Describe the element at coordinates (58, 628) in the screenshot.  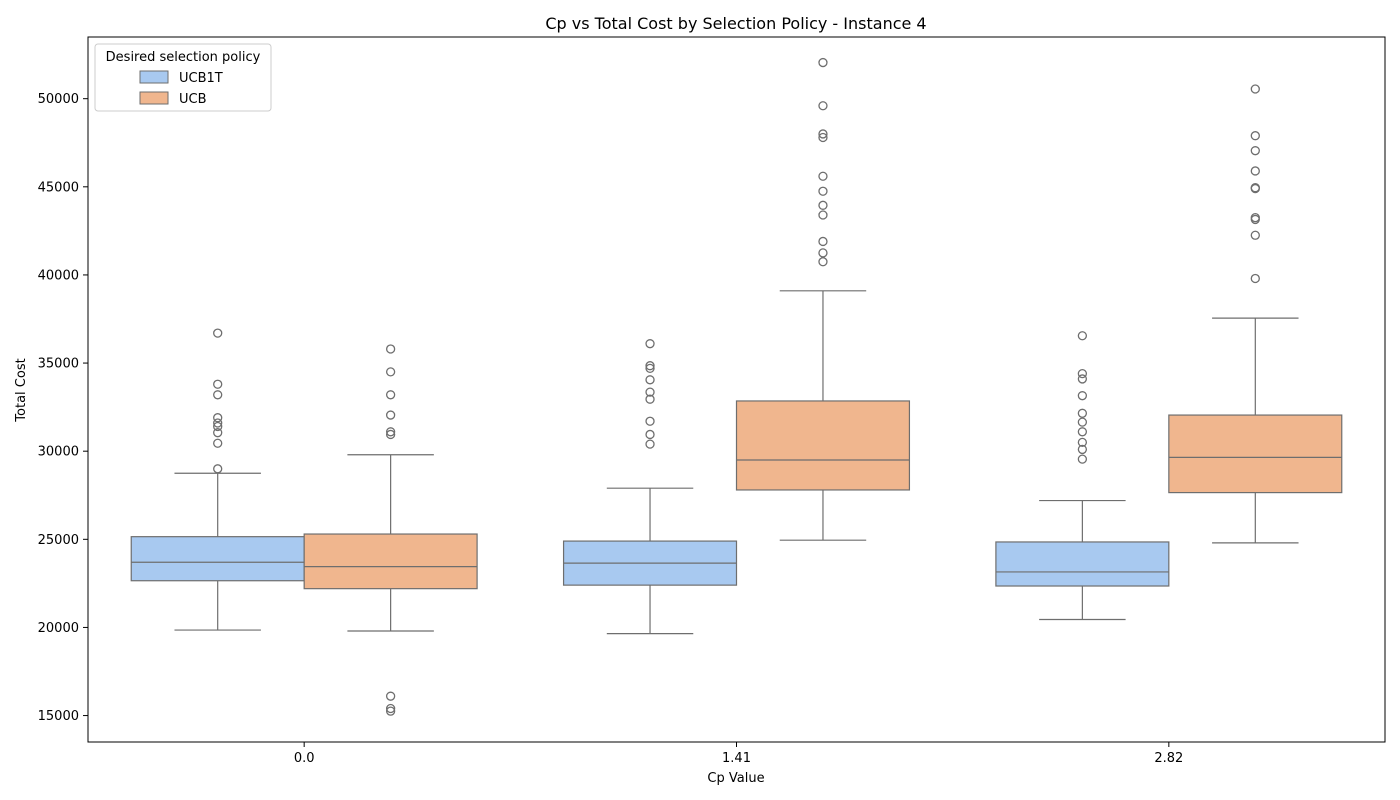
I see `y-tick-label: 20000` at that location.